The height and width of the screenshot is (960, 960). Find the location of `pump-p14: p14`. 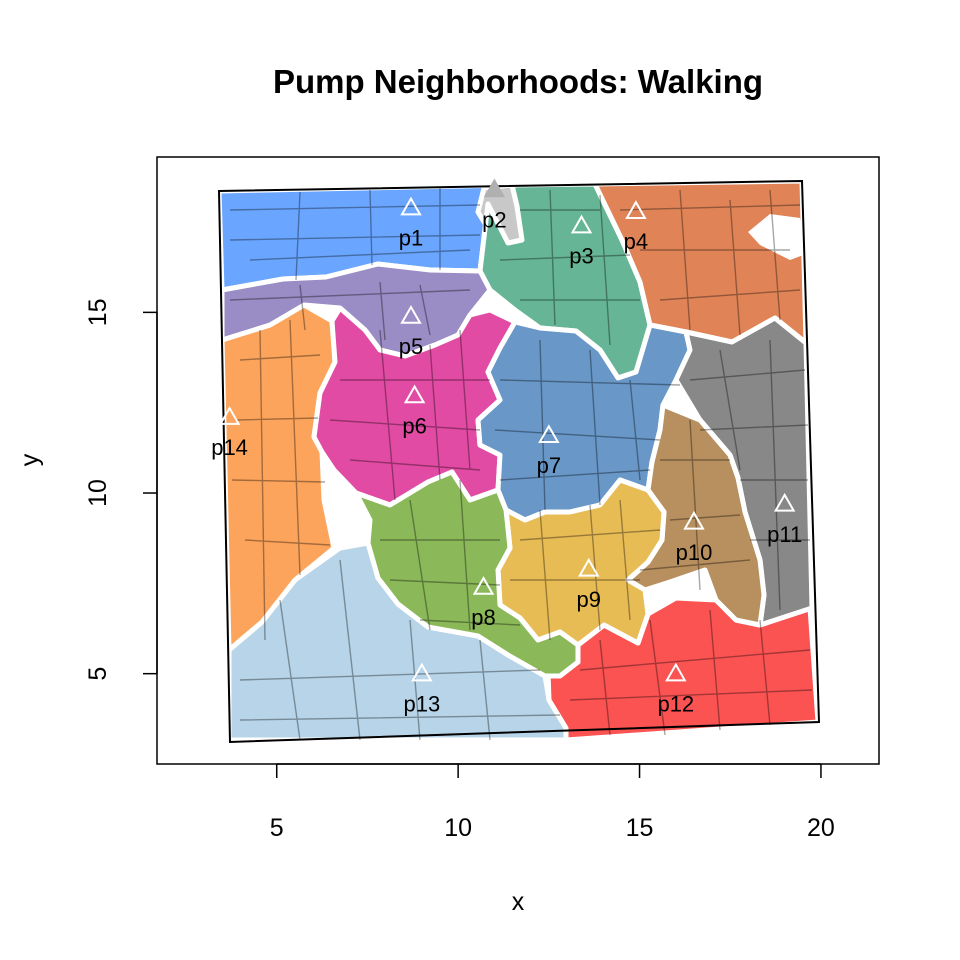

pump-p14: p14 is located at coordinates (229, 433).